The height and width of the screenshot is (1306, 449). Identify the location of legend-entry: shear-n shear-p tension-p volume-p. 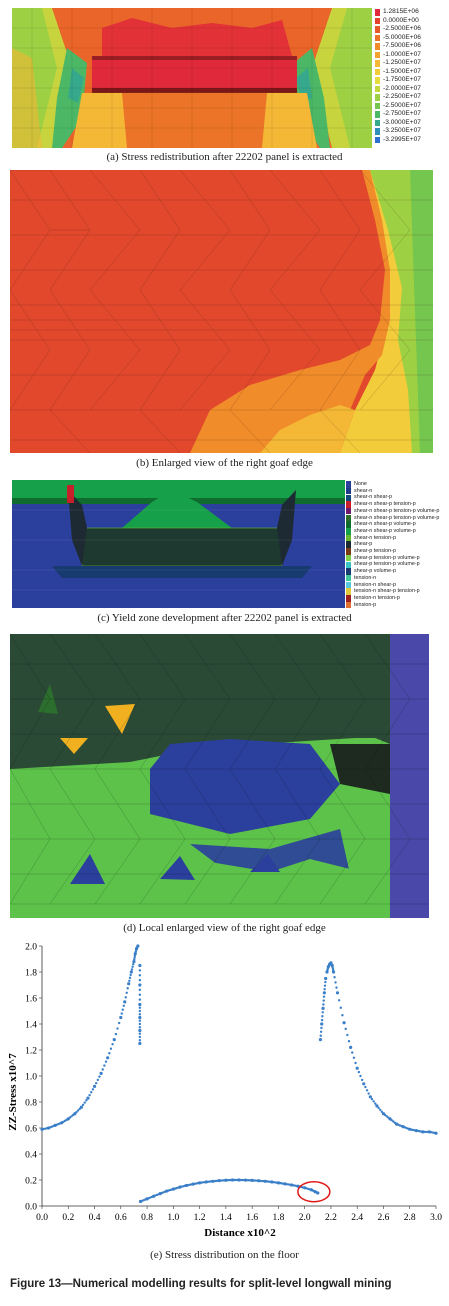
(397, 511).